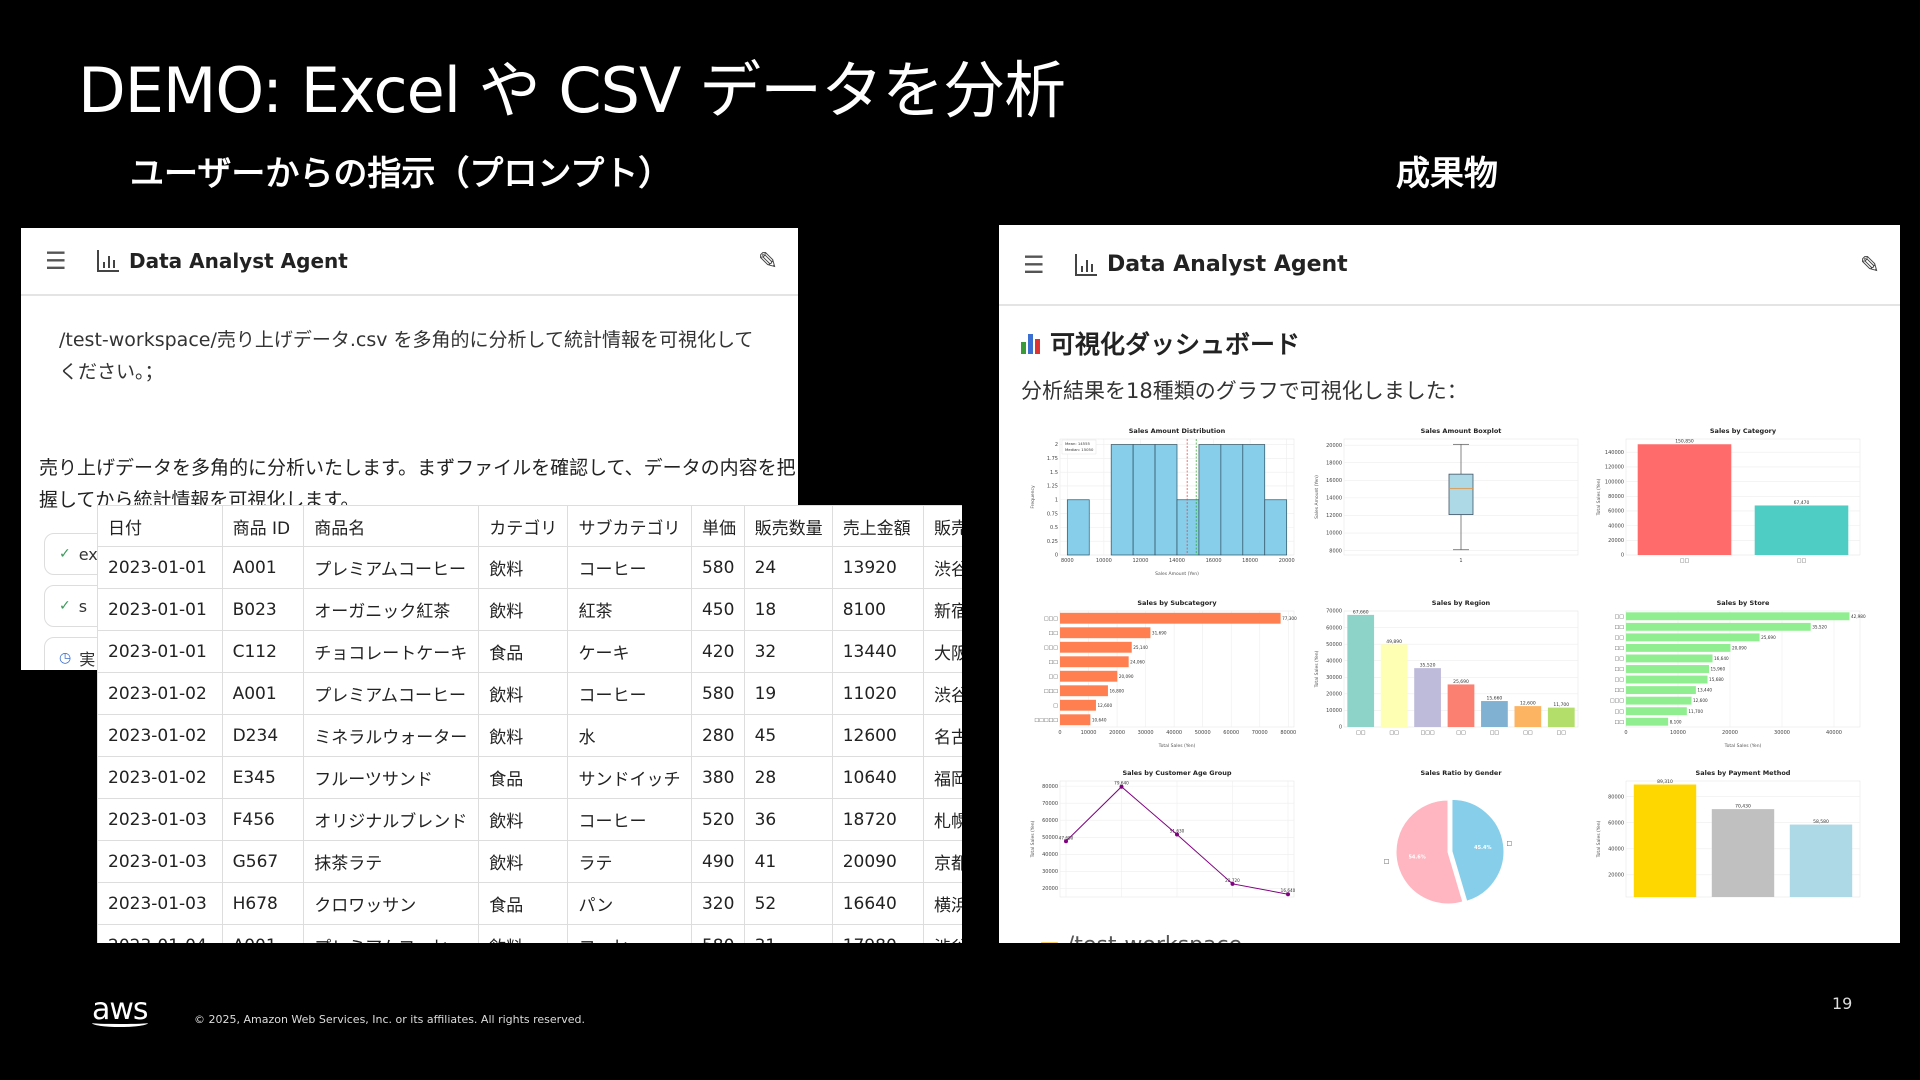 The width and height of the screenshot is (1920, 1080). What do you see at coordinates (942, 526) in the screenshot?
I see `column-header: 販売店舗` at bounding box center [942, 526].